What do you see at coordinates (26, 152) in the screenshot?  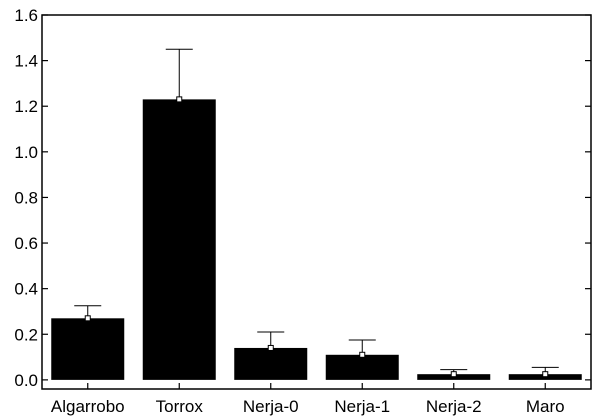 I see `y-tick-label: 1.0` at bounding box center [26, 152].